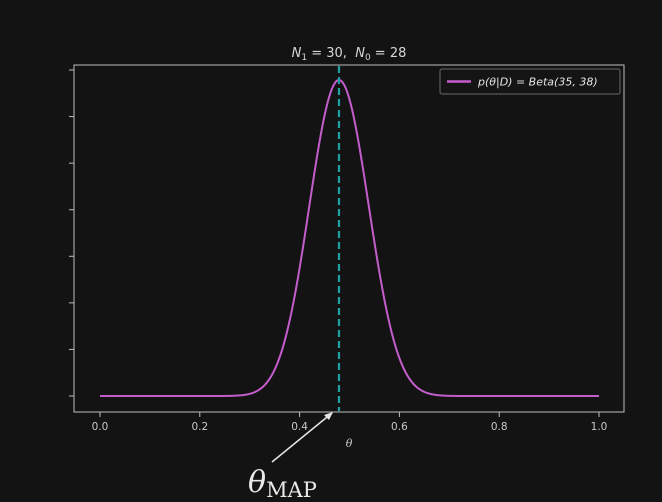 This screenshot has height=502, width=662. I want to click on title-n1-symbol: N, so click(297, 53).